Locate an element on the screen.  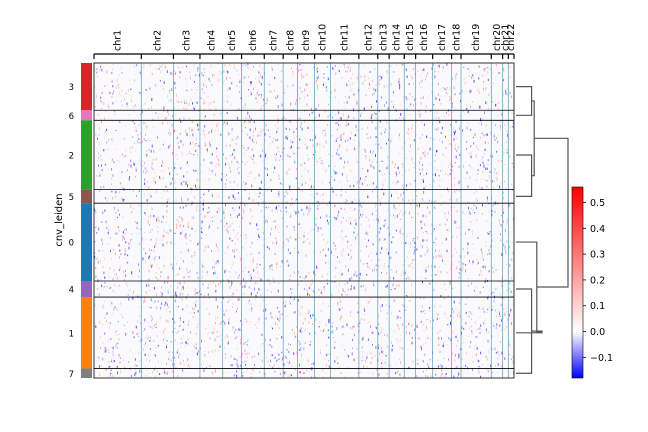
group-label: 4 is located at coordinates (71, 291).